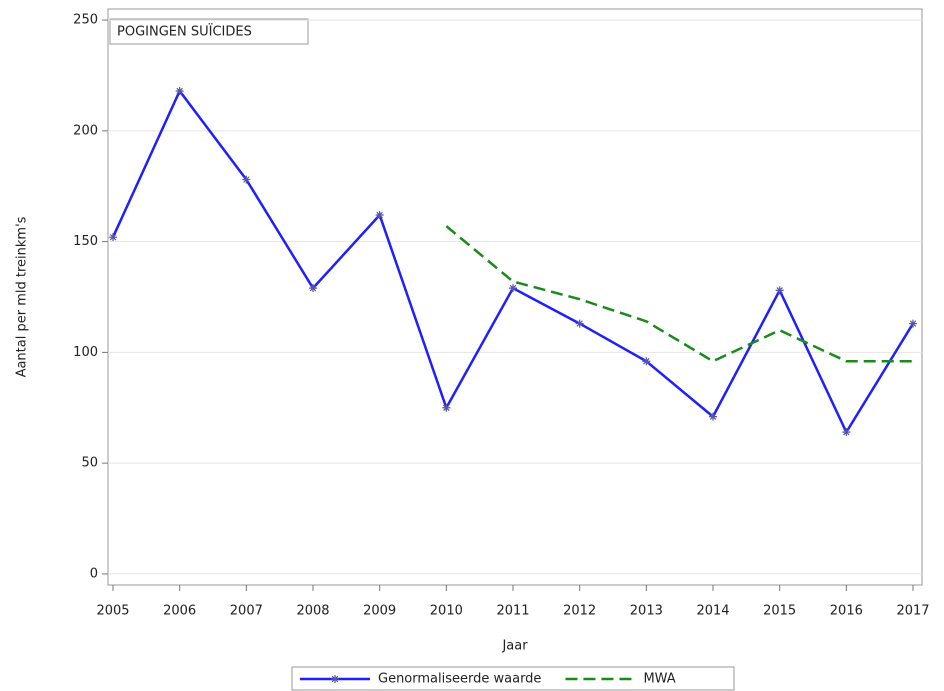 This screenshot has height=691, width=944. What do you see at coordinates (912, 611) in the screenshot?
I see `x-tick-label: 2017` at bounding box center [912, 611].